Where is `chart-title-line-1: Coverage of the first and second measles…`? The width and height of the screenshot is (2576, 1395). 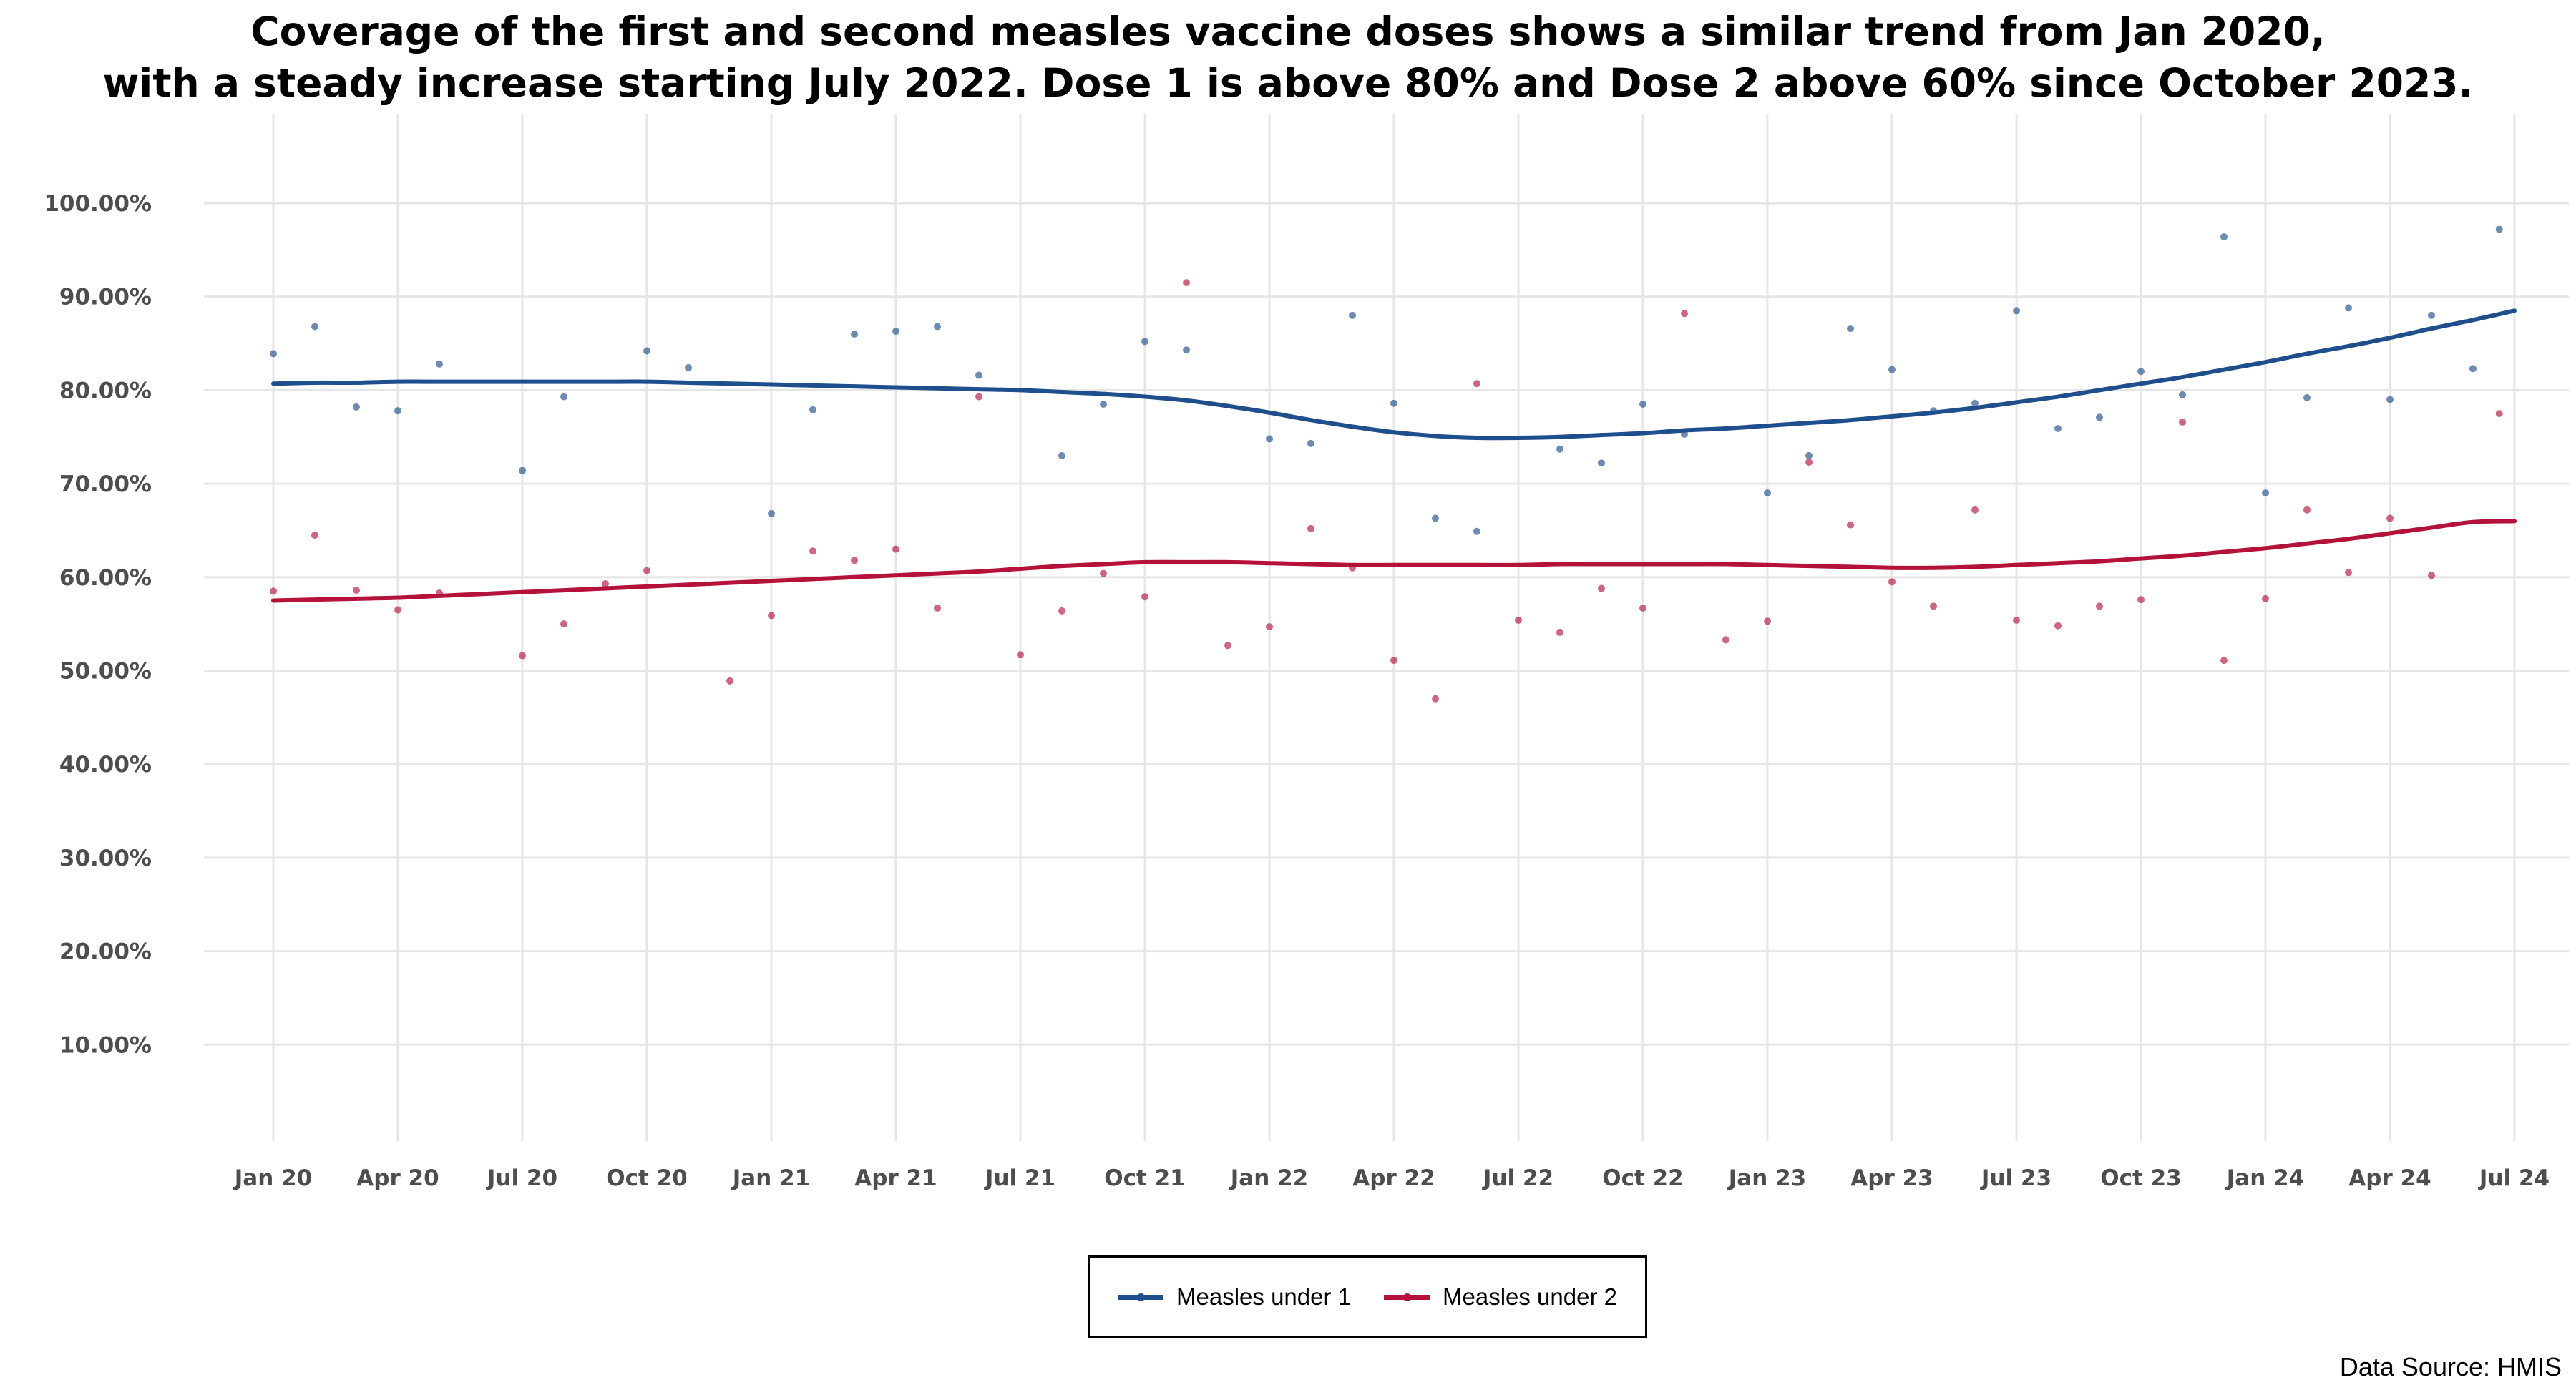
chart-title-line-1: Coverage of the first and second measles… is located at coordinates (1288, 32).